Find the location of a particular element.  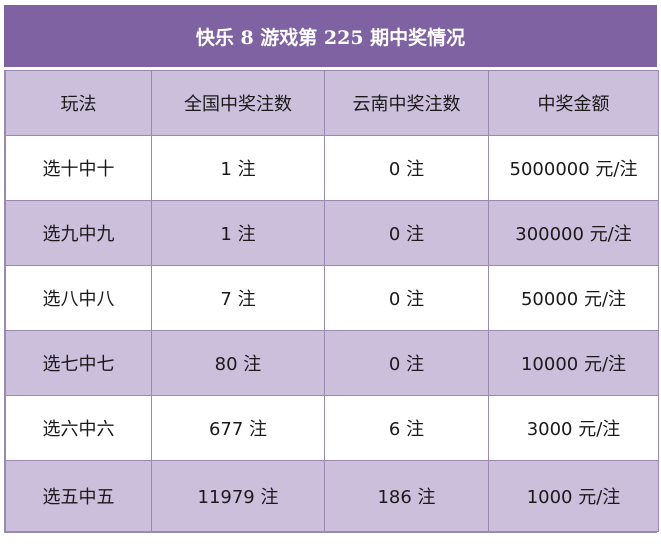

table-row: 选六中六 677 注 6 注 3000 元/注 is located at coordinates (332, 428).